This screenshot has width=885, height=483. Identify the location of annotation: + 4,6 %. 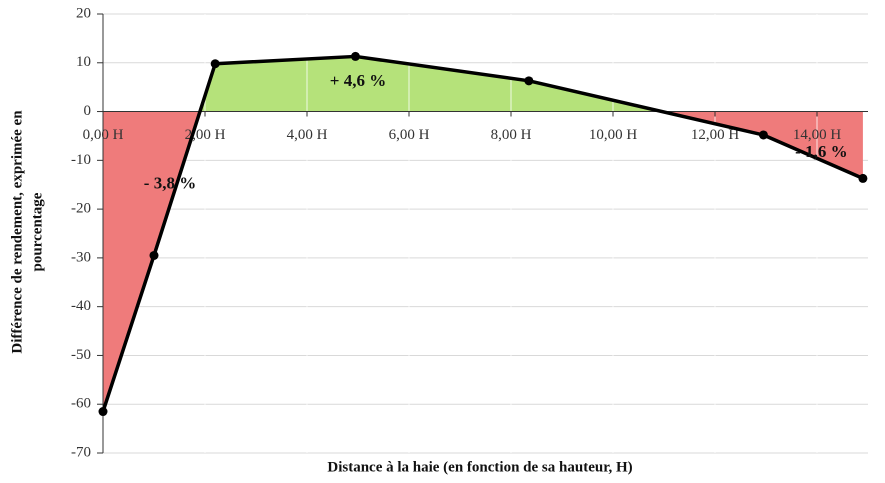
(358, 80).